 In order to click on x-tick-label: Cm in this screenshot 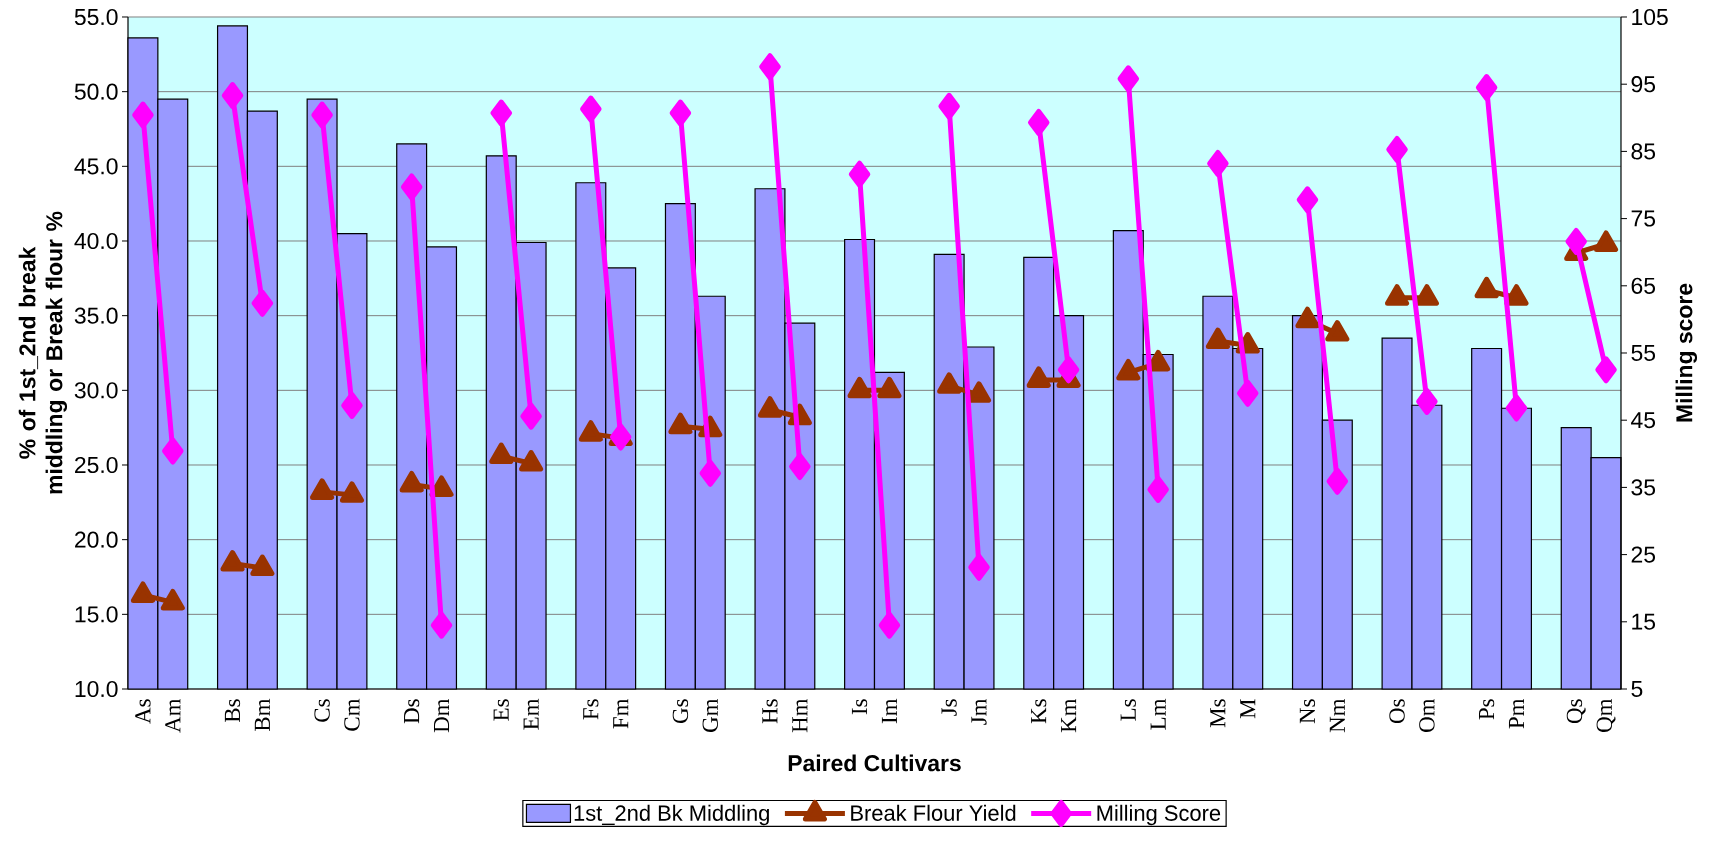, I will do `click(352, 714)`.